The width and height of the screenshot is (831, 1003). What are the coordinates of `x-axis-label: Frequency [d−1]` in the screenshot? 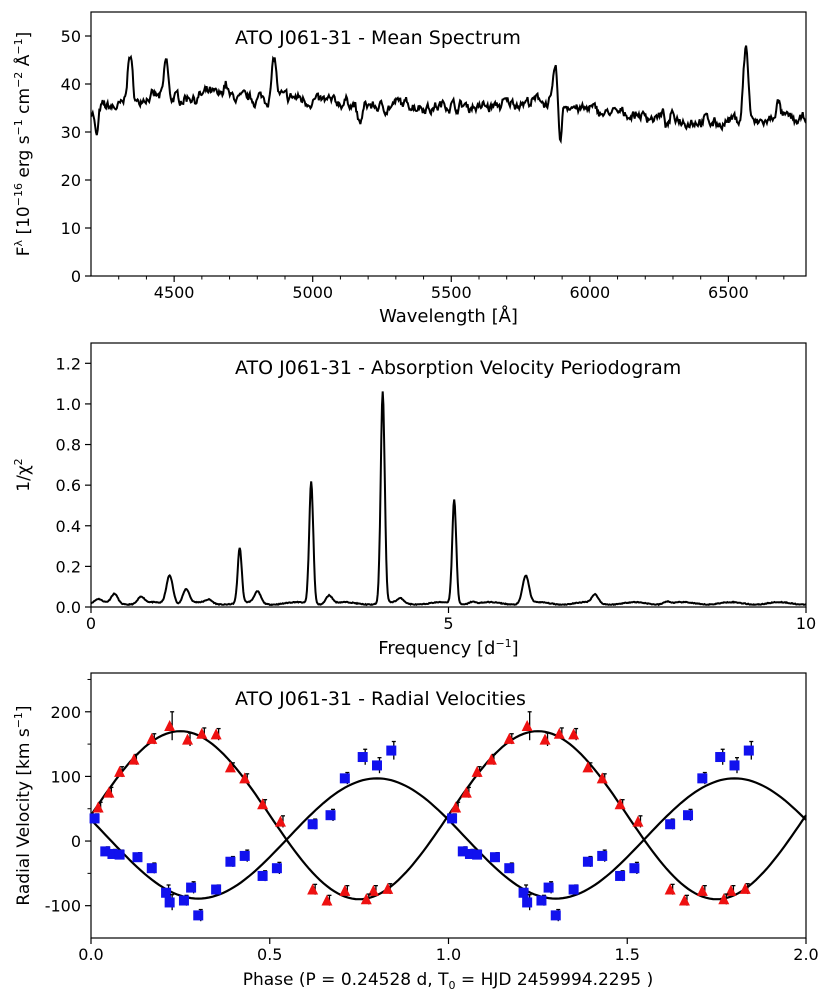 It's located at (448, 648).